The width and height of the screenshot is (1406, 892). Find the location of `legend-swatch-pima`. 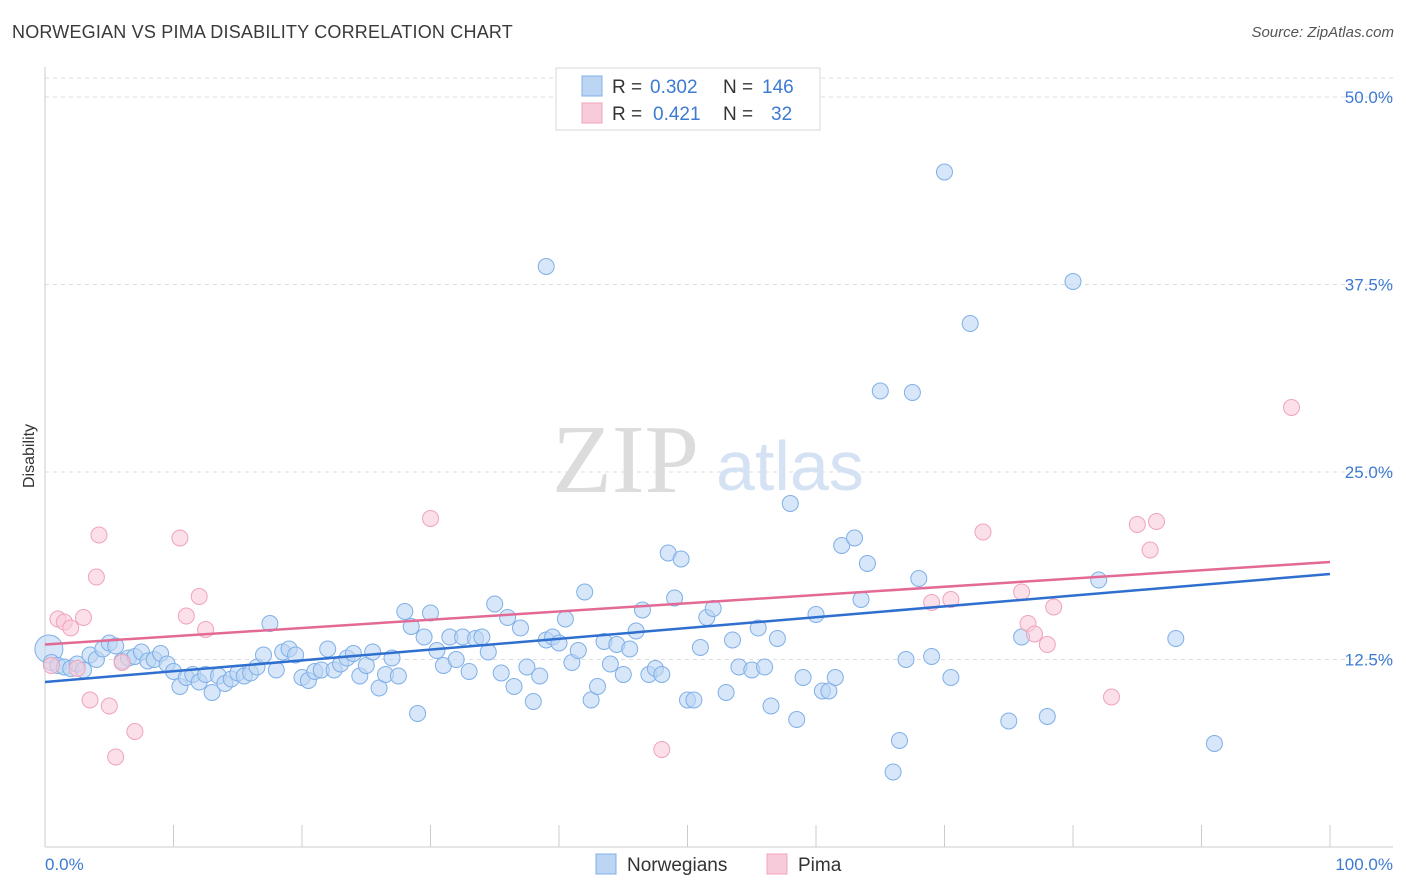

legend-swatch-pima is located at coordinates (592, 113).